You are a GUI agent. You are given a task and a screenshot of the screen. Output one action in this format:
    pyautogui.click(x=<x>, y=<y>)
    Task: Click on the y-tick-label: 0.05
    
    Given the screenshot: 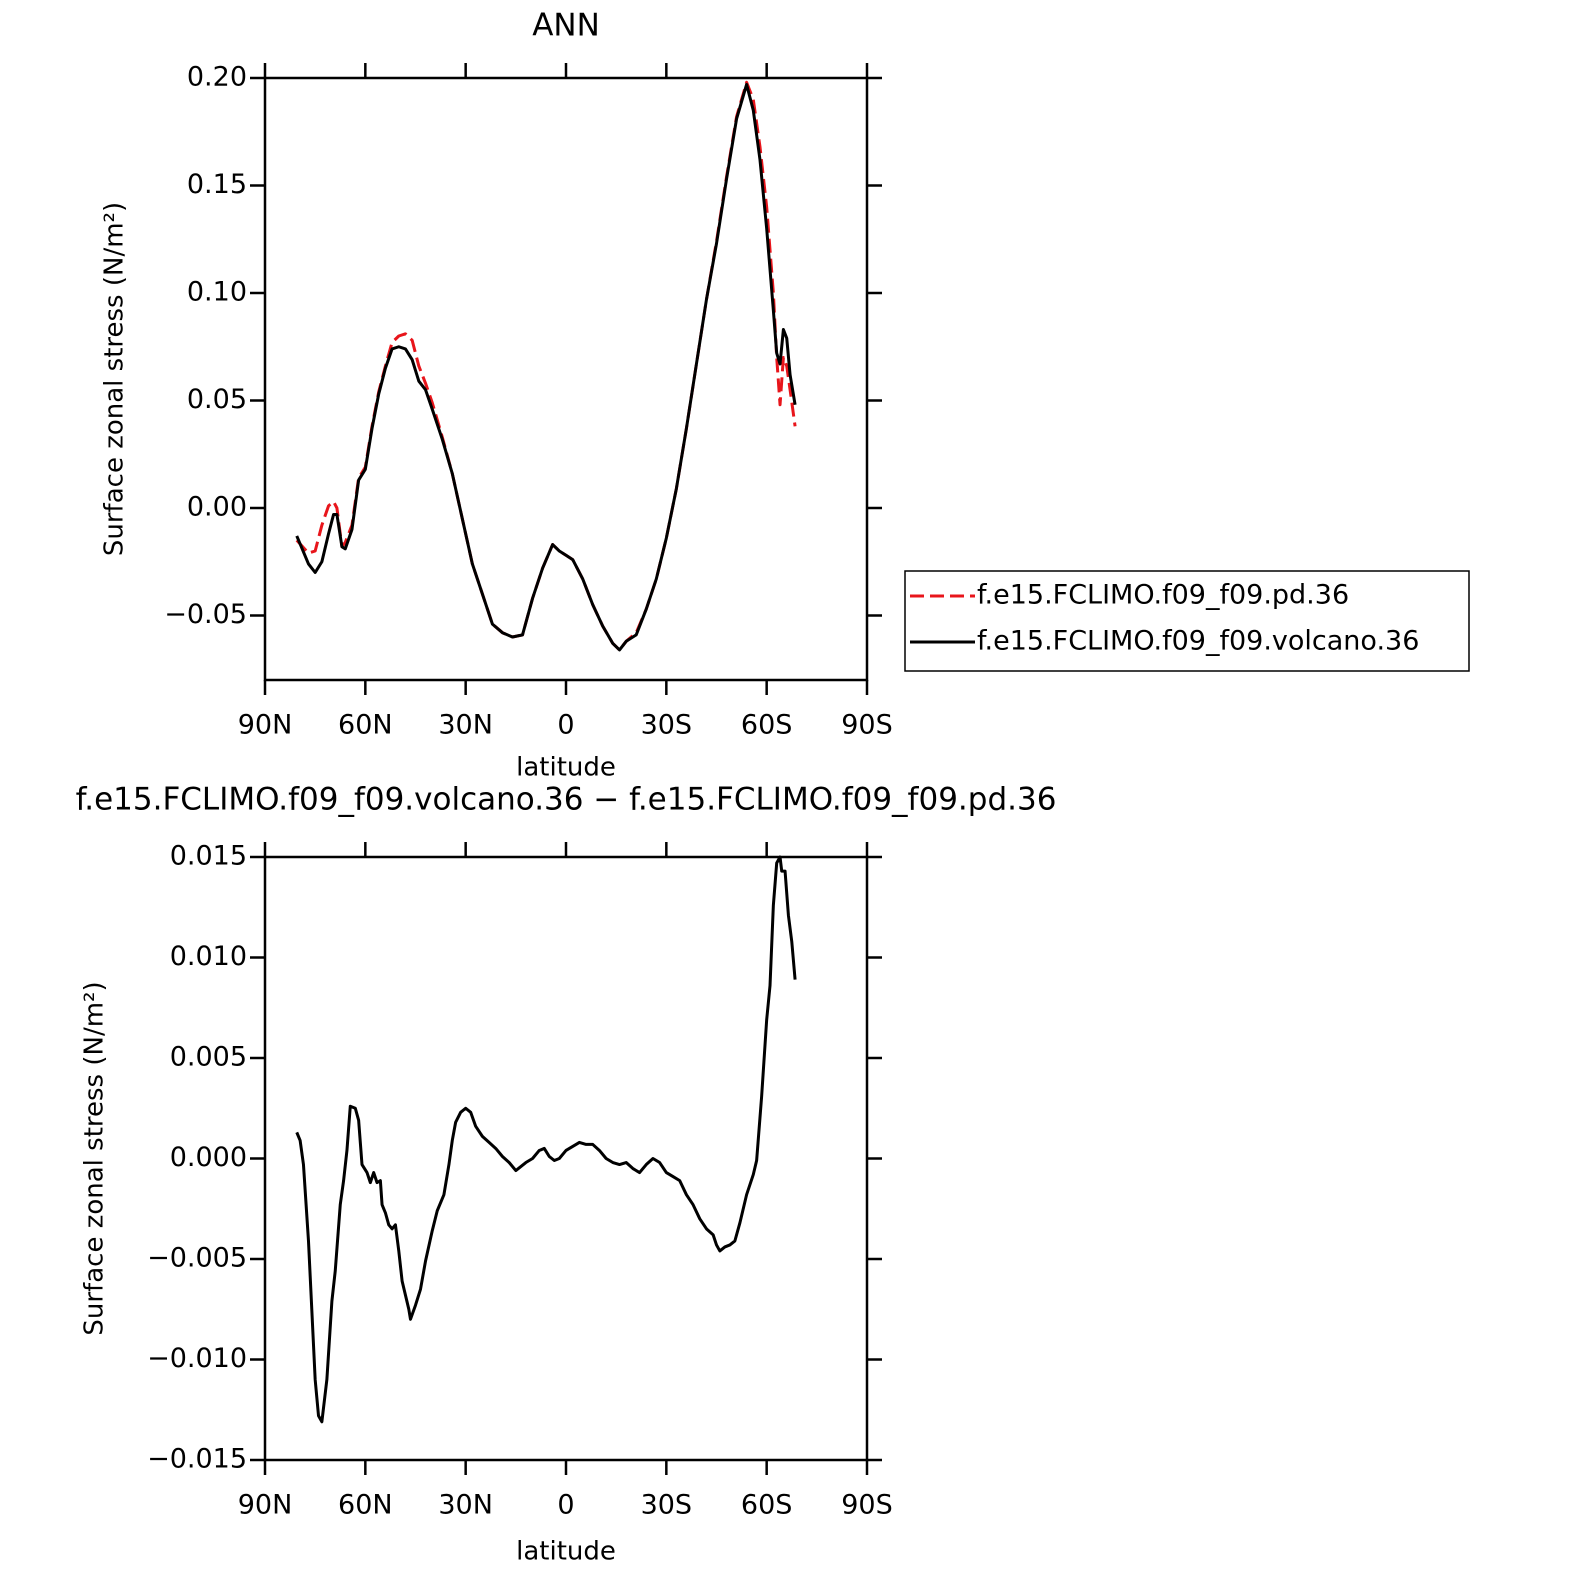 What is the action you would take?
    pyautogui.click(x=217, y=399)
    